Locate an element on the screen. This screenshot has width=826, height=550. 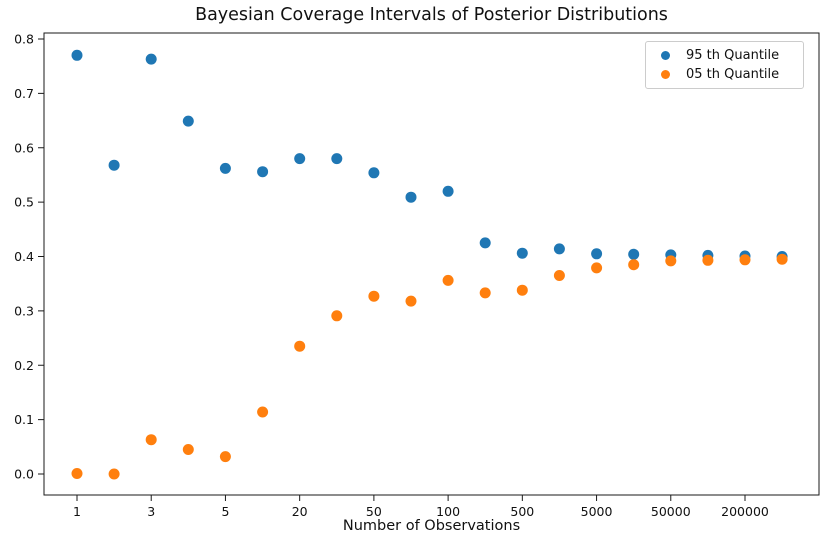
legend-item-95th-quantile: 95 th Quantile is located at coordinates (724, 55).